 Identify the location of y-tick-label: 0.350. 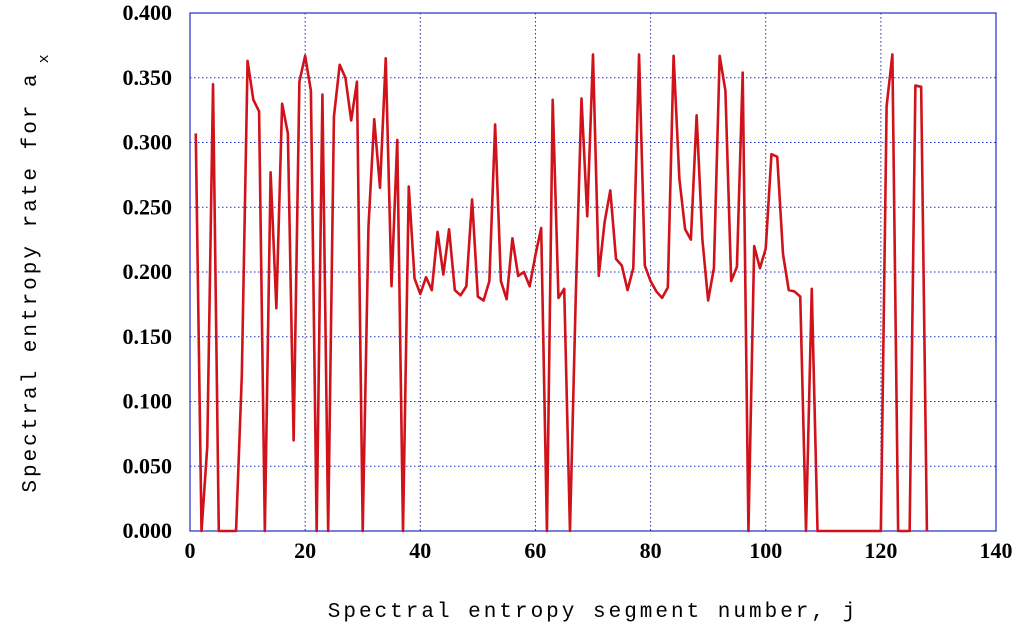
(148, 77).